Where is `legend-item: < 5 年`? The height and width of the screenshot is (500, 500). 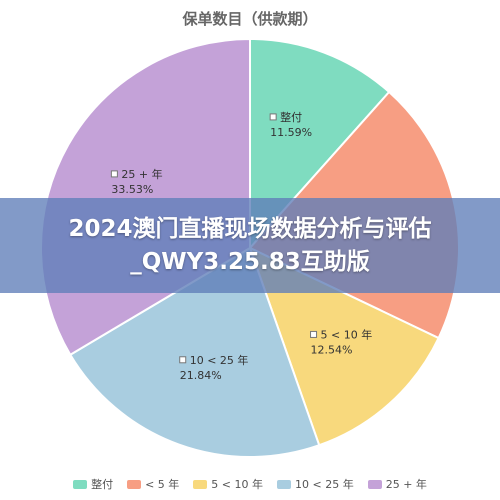
legend-item: < 5 年 is located at coordinates (153, 484).